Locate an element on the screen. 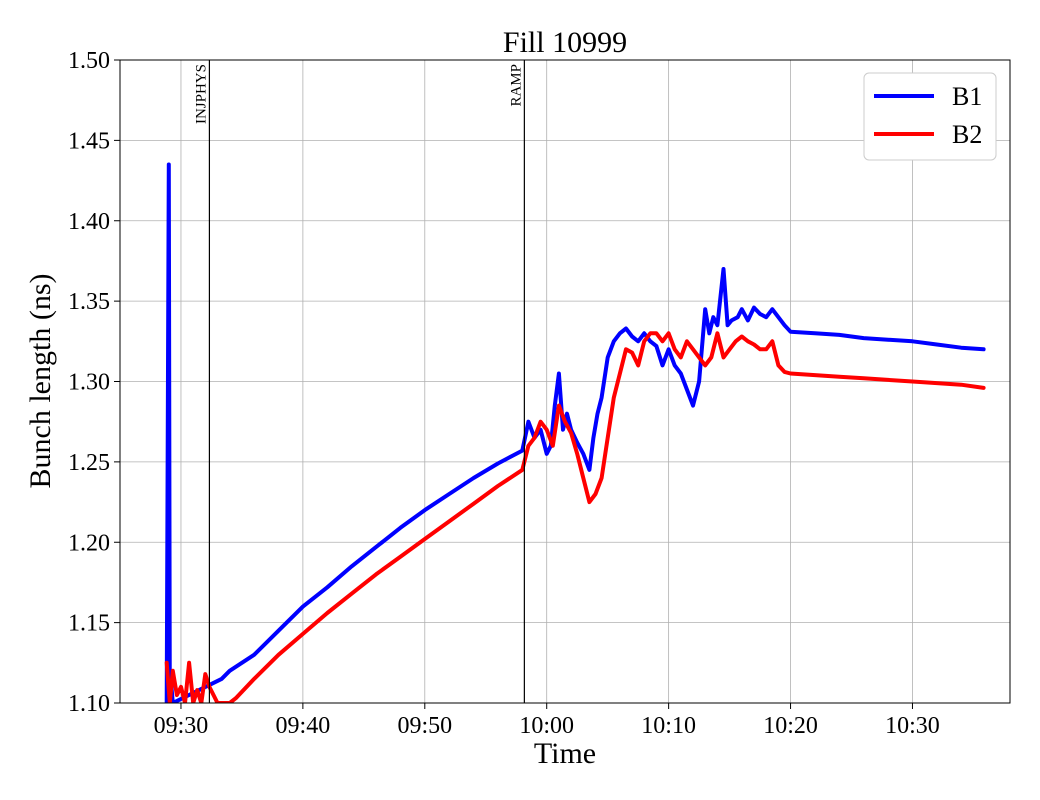 The image size is (1040, 800). legend-label-b2: B2 is located at coordinates (967, 134).